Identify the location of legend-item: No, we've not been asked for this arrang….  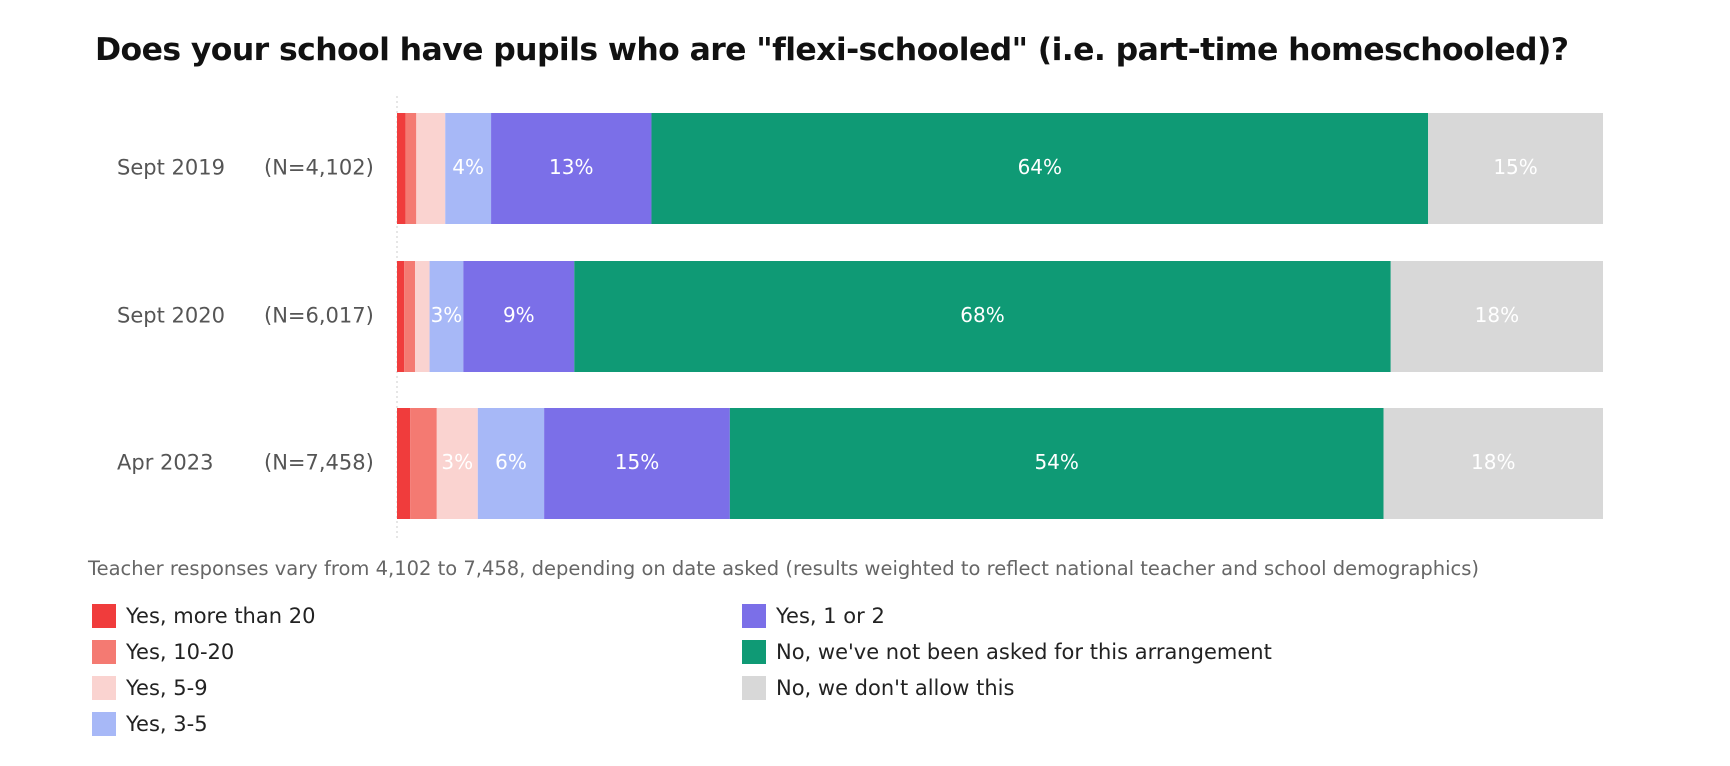
(1007, 652).